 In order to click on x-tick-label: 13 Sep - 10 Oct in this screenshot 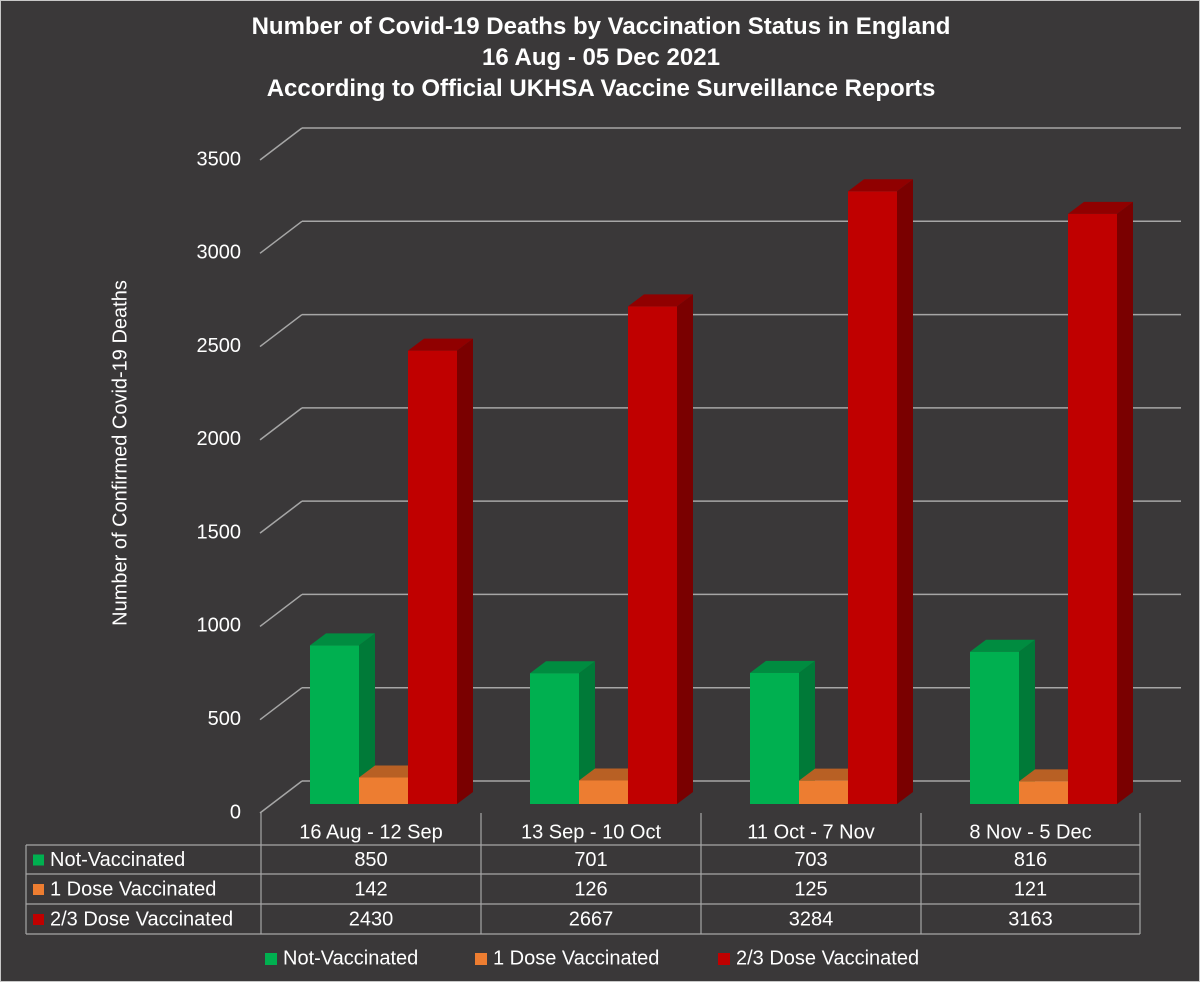, I will do `click(591, 832)`.